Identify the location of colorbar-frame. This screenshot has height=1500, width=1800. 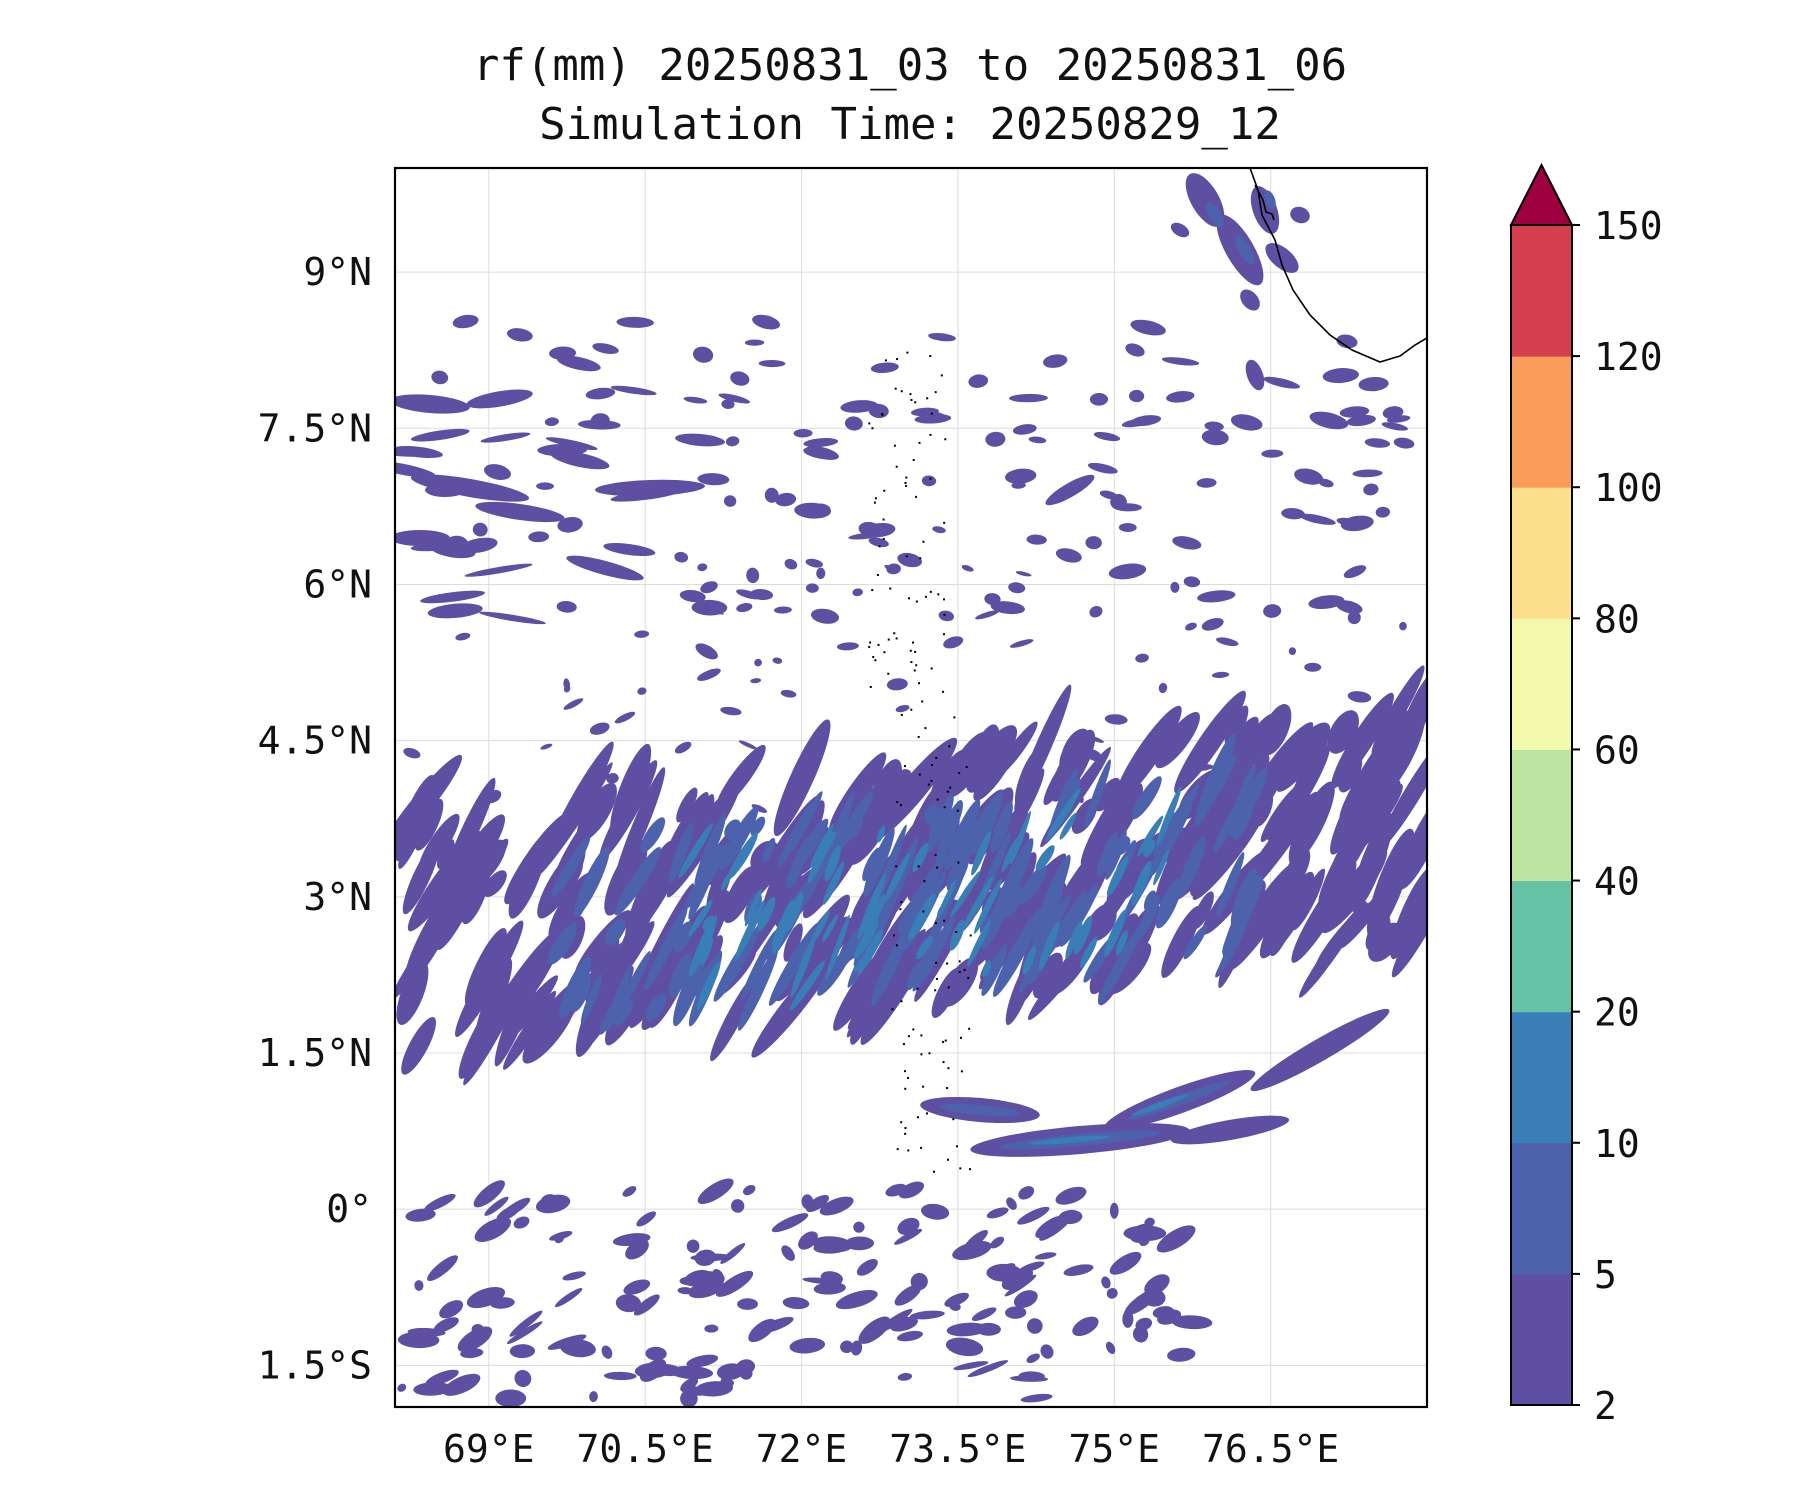
(1541, 815).